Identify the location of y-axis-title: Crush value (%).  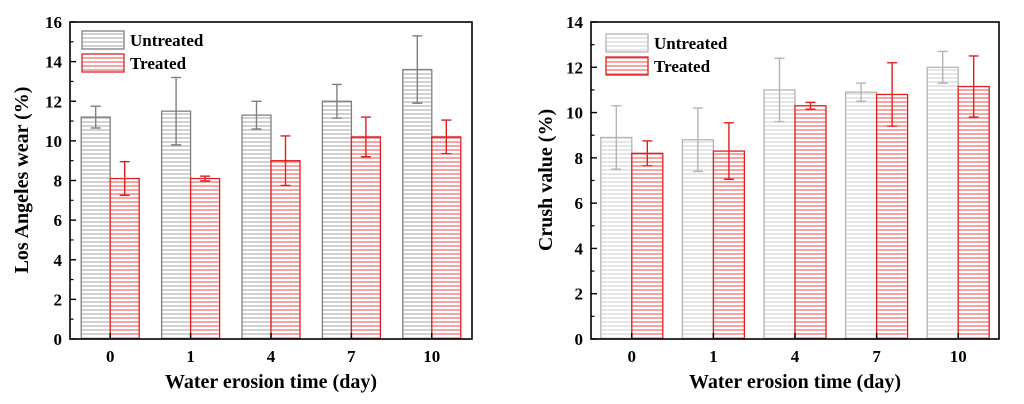
(546, 180).